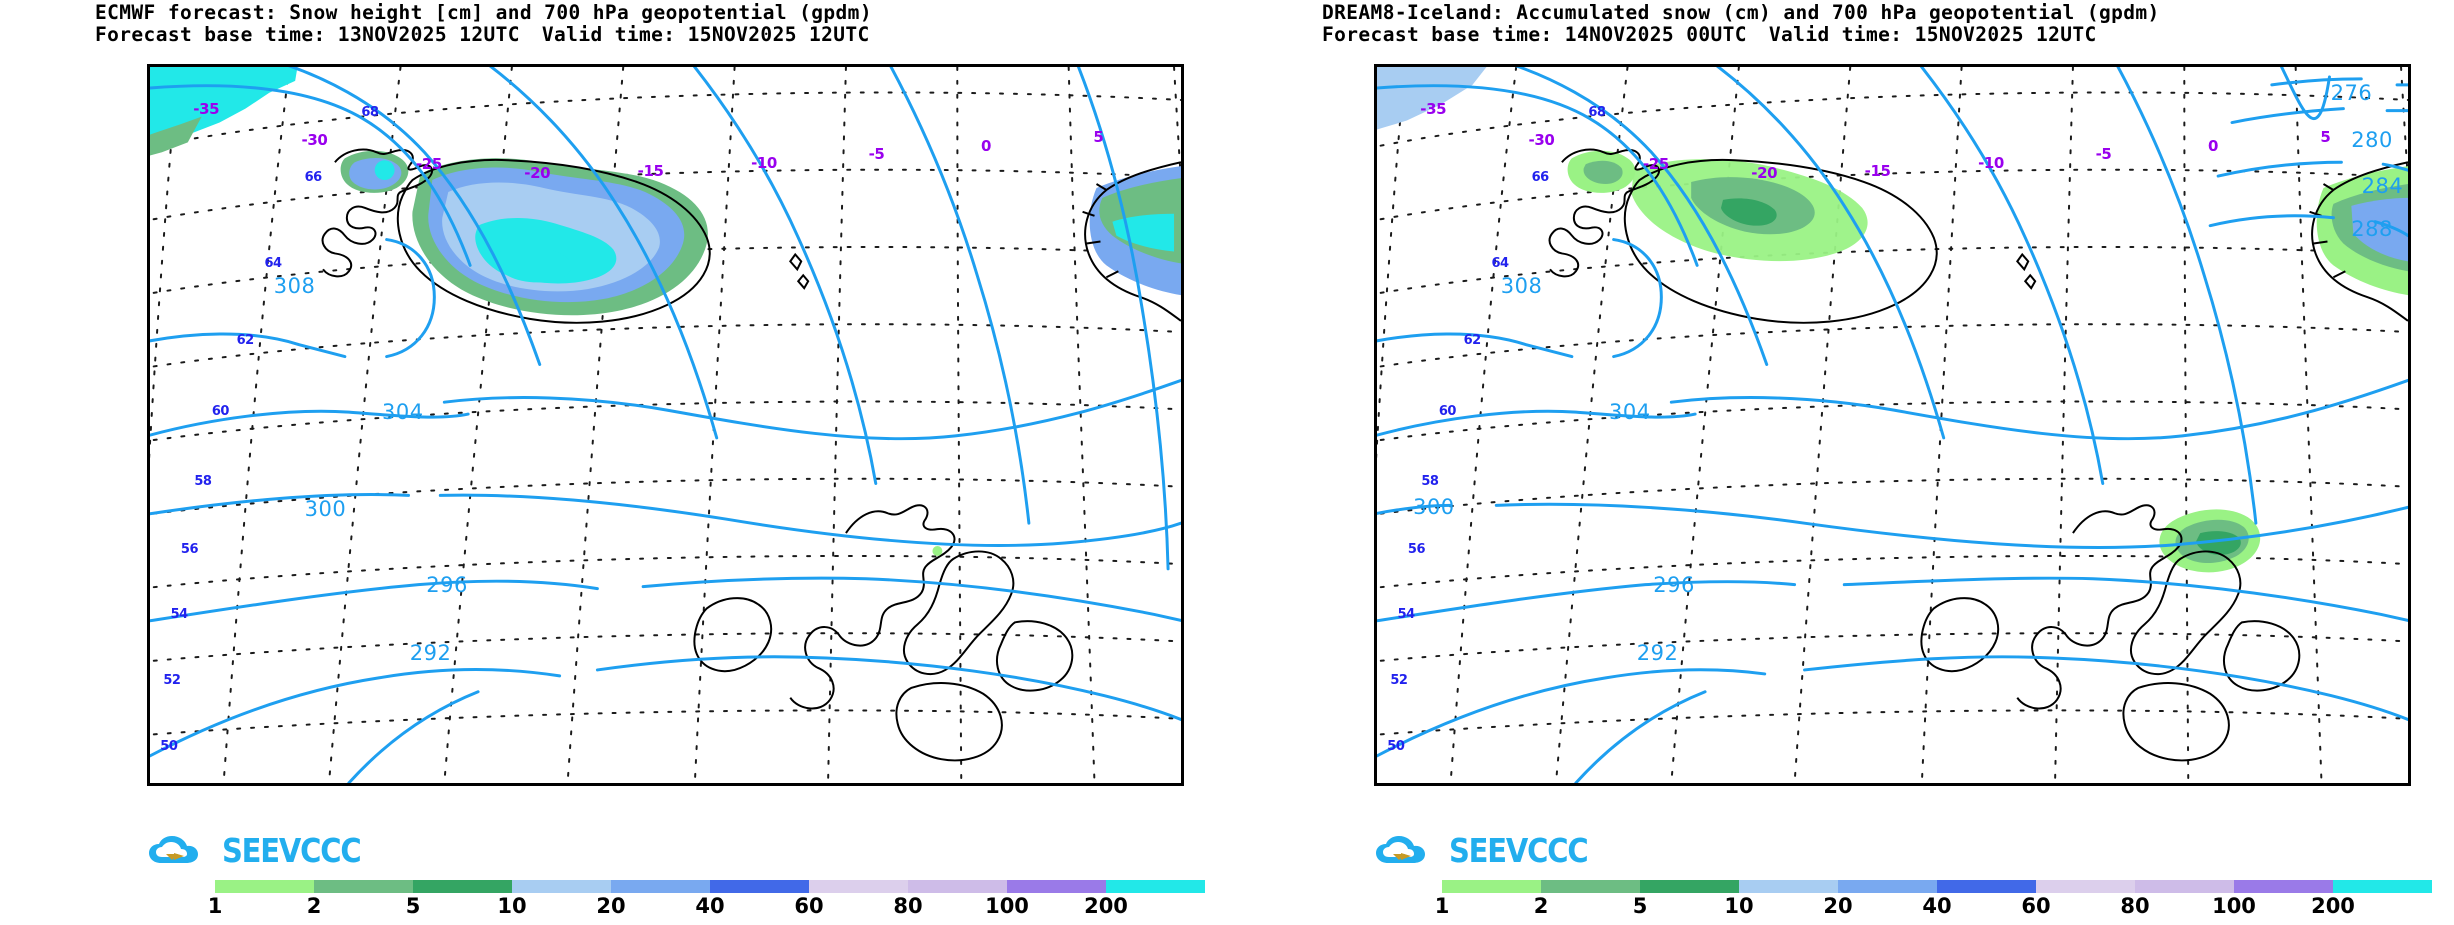  Describe the element at coordinates (1838, 906) in the screenshot. I see `colorbar-tick-label: 20` at that location.